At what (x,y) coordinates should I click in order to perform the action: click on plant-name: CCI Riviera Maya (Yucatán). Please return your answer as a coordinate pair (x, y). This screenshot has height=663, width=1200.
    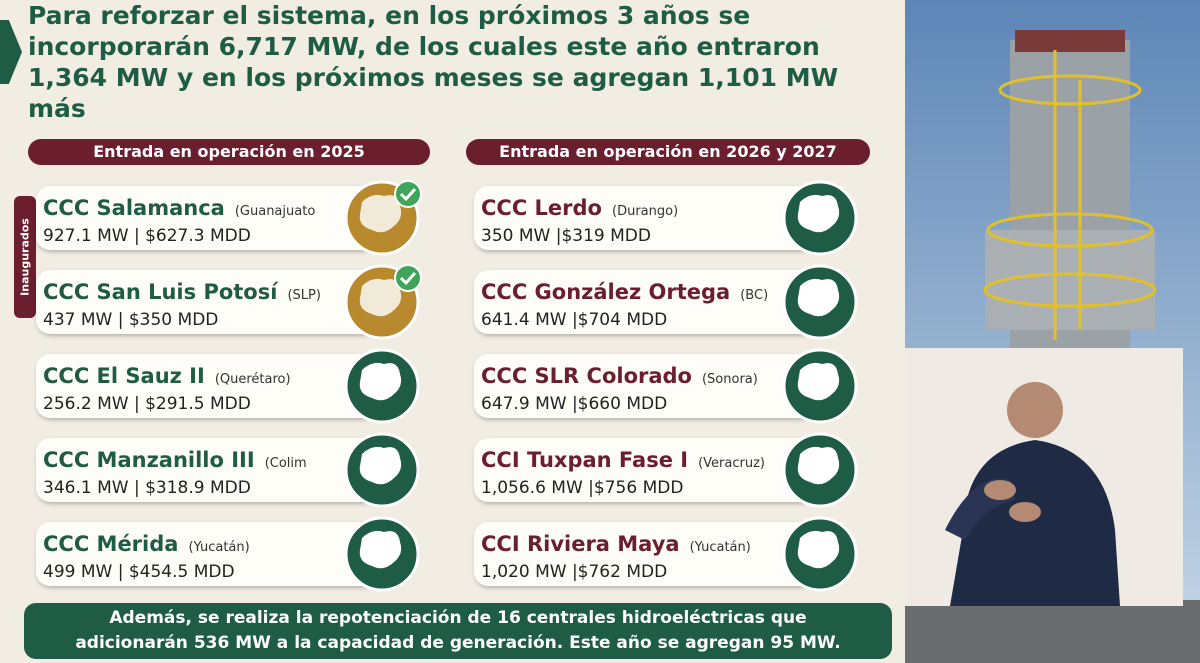
    Looking at the image, I should click on (616, 544).